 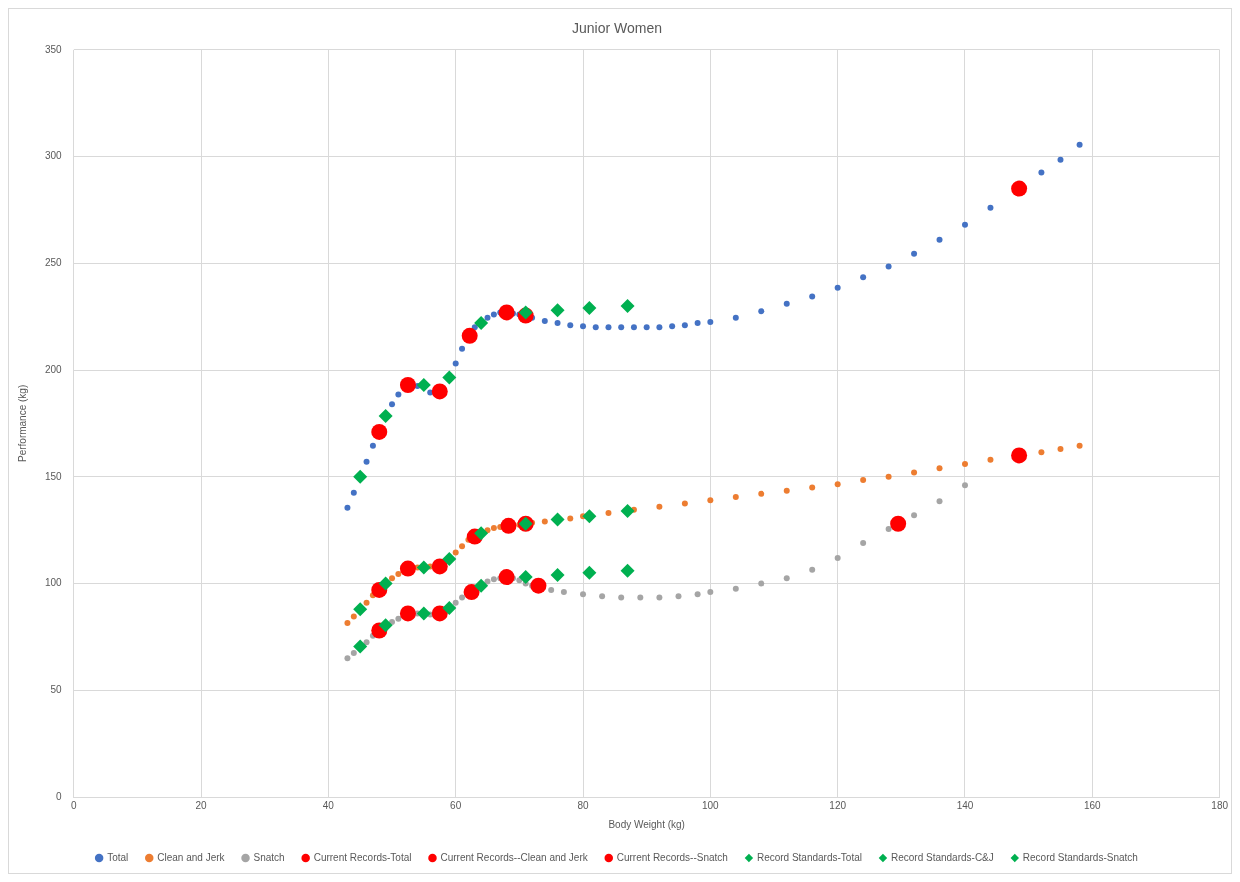 I want to click on legend-label: Total, so click(x=118, y=857).